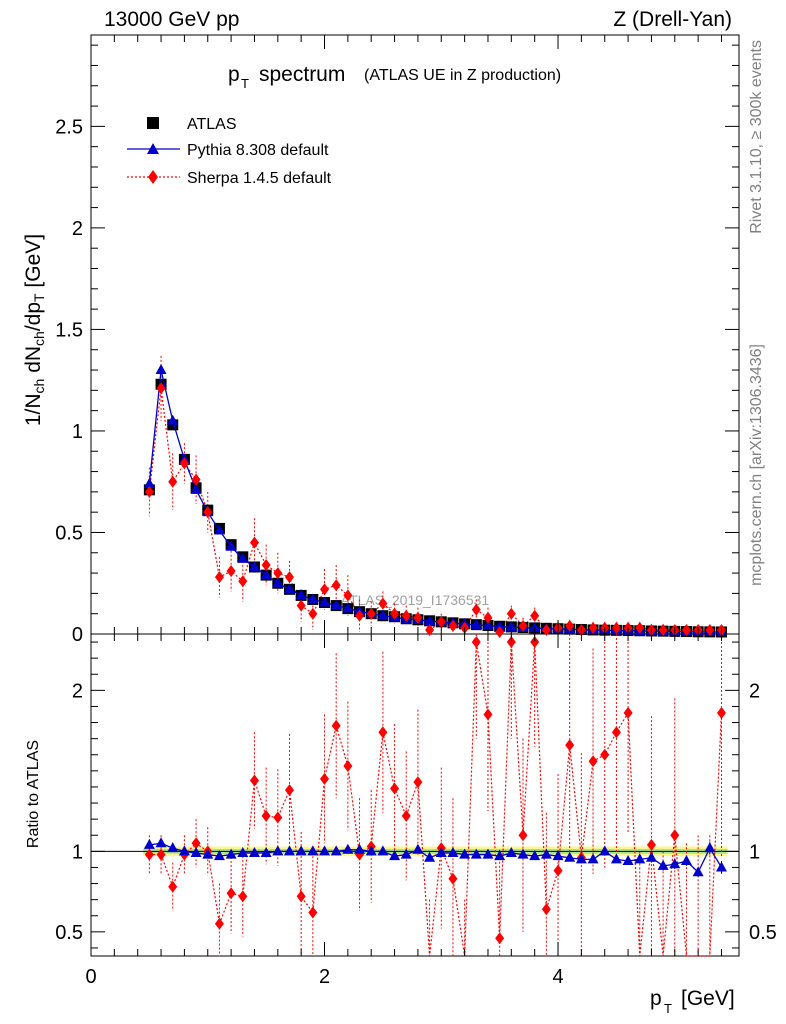  Describe the element at coordinates (153, 177) in the screenshot. I see `legend-sherpa-marker` at that location.